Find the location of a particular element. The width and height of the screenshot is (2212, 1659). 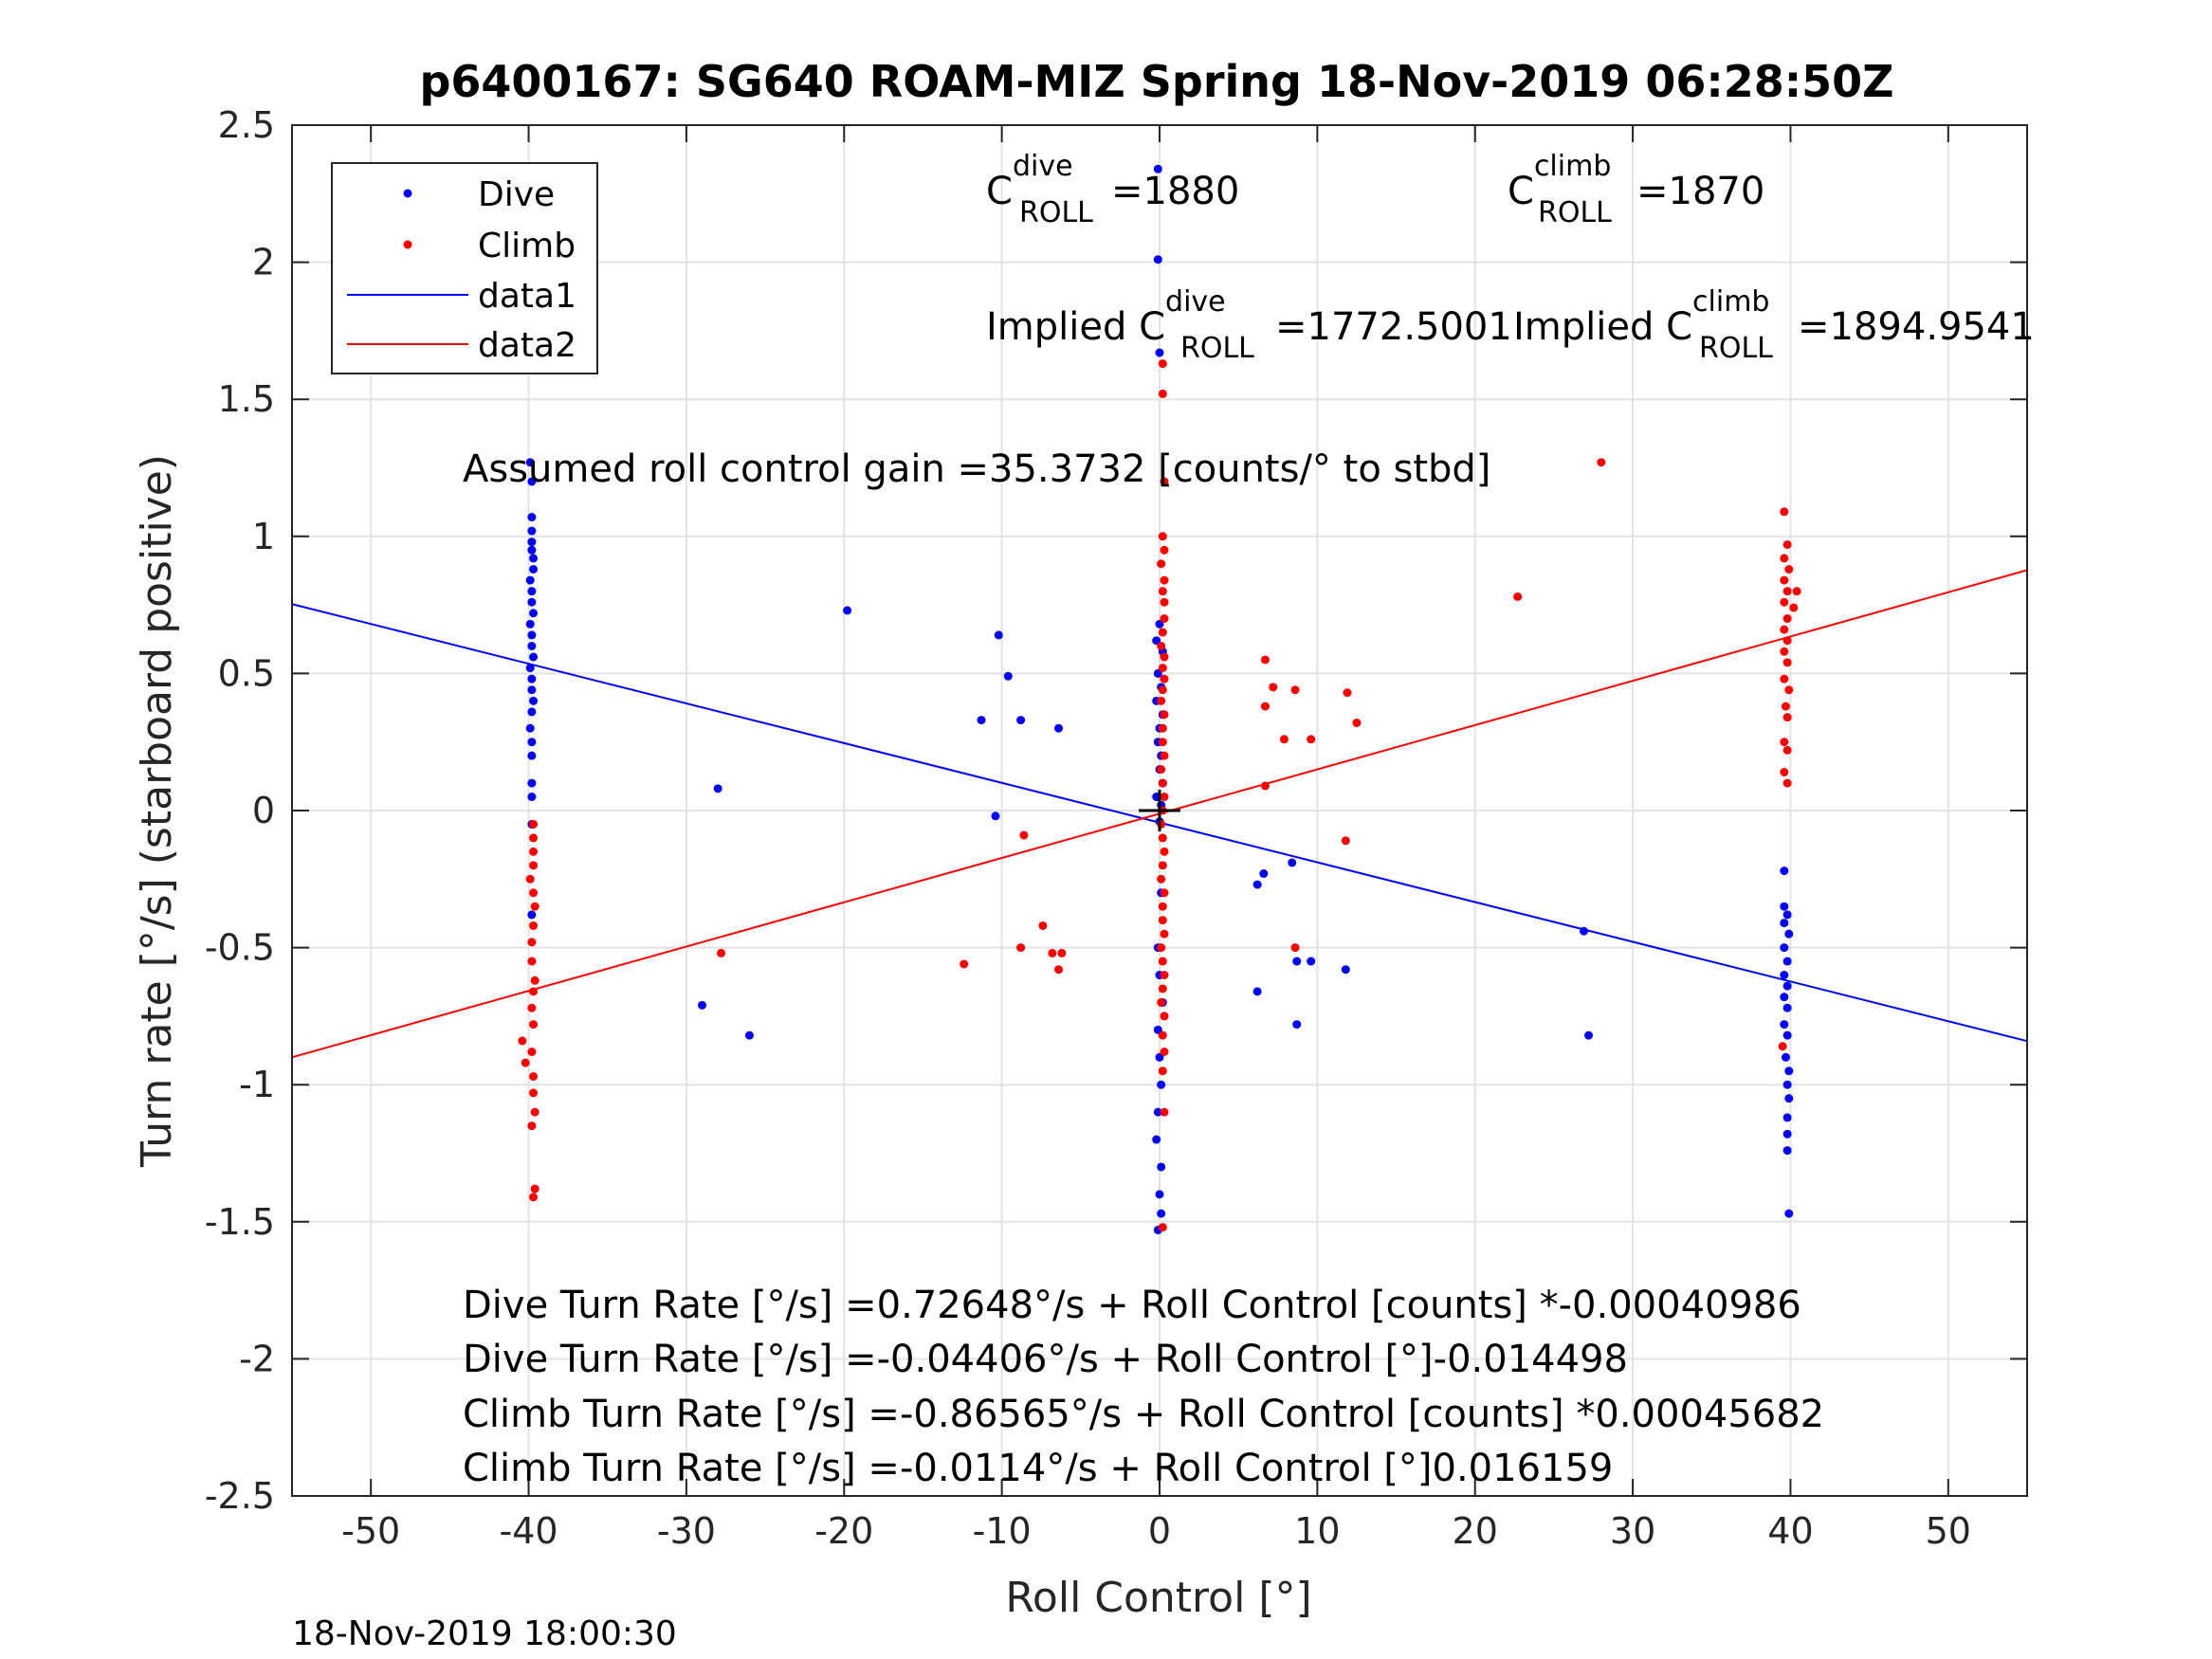

x-tick-label: -10 is located at coordinates (1002, 1531).